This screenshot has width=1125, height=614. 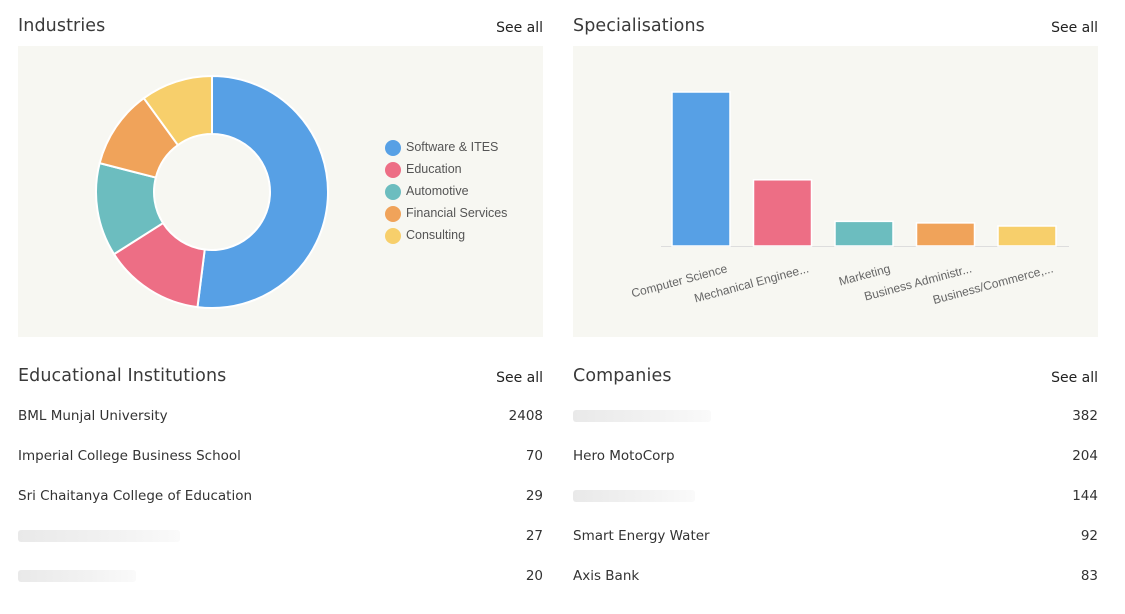 What do you see at coordinates (606, 576) in the screenshot?
I see `company-name: Axis Bank` at bounding box center [606, 576].